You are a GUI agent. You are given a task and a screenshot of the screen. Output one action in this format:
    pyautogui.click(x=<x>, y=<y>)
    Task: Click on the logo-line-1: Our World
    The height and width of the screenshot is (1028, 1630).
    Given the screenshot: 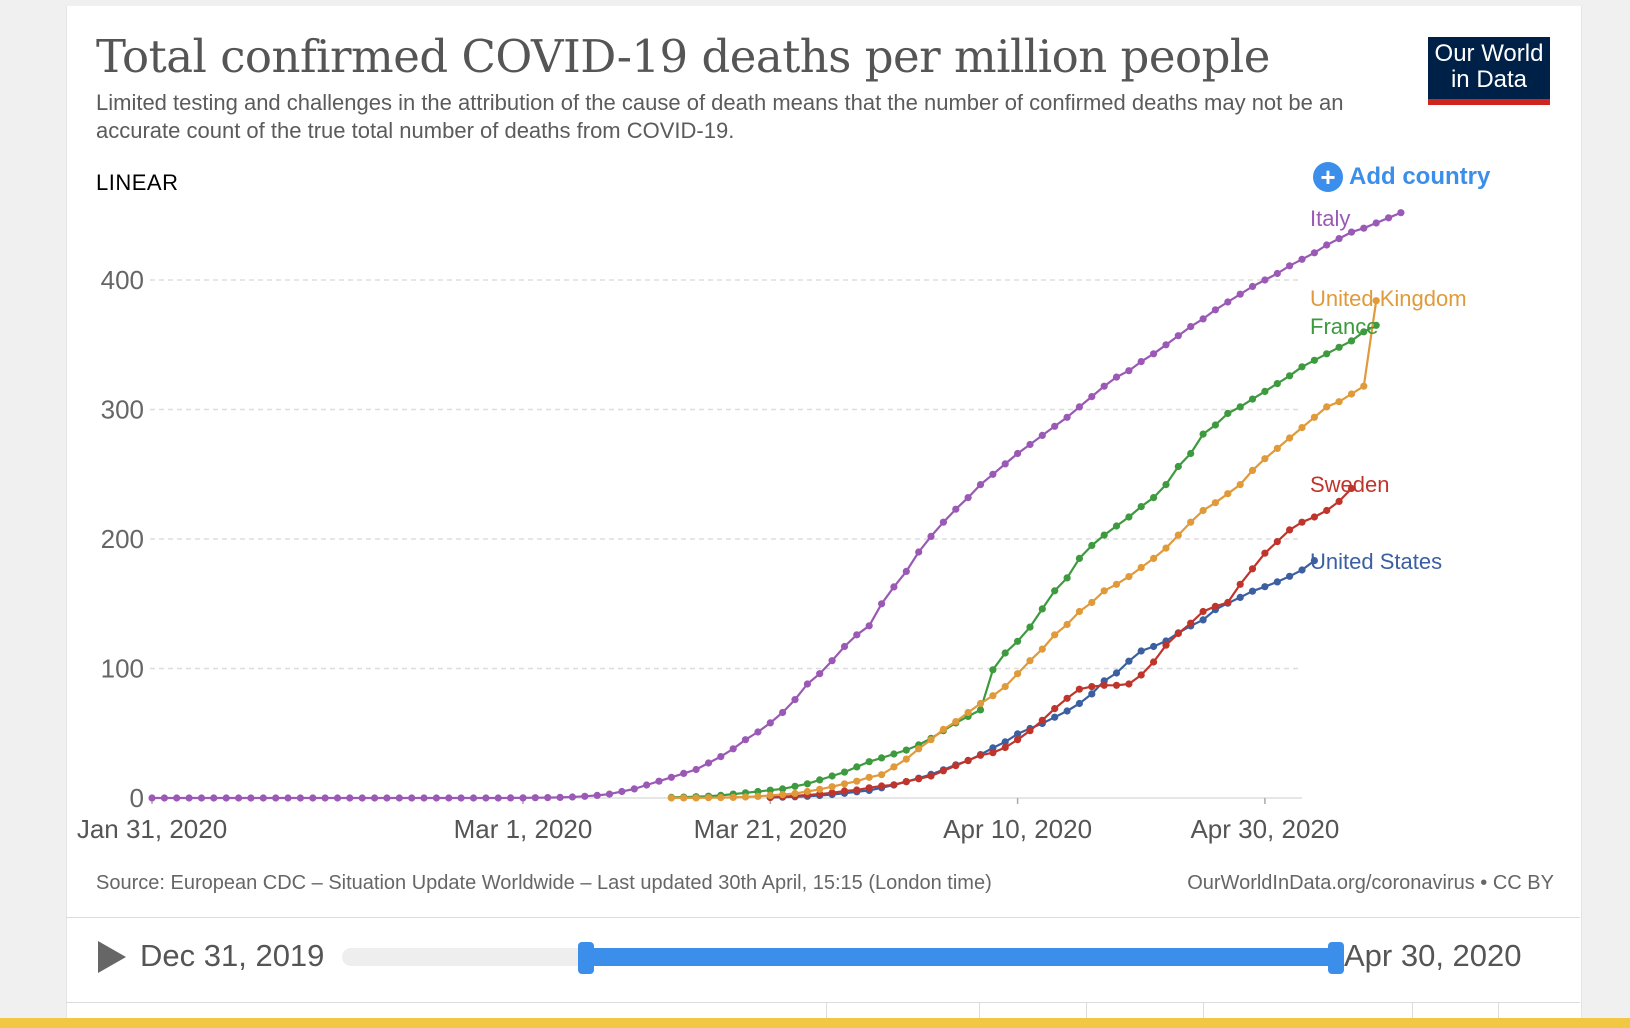 What is the action you would take?
    pyautogui.click(x=1489, y=53)
    